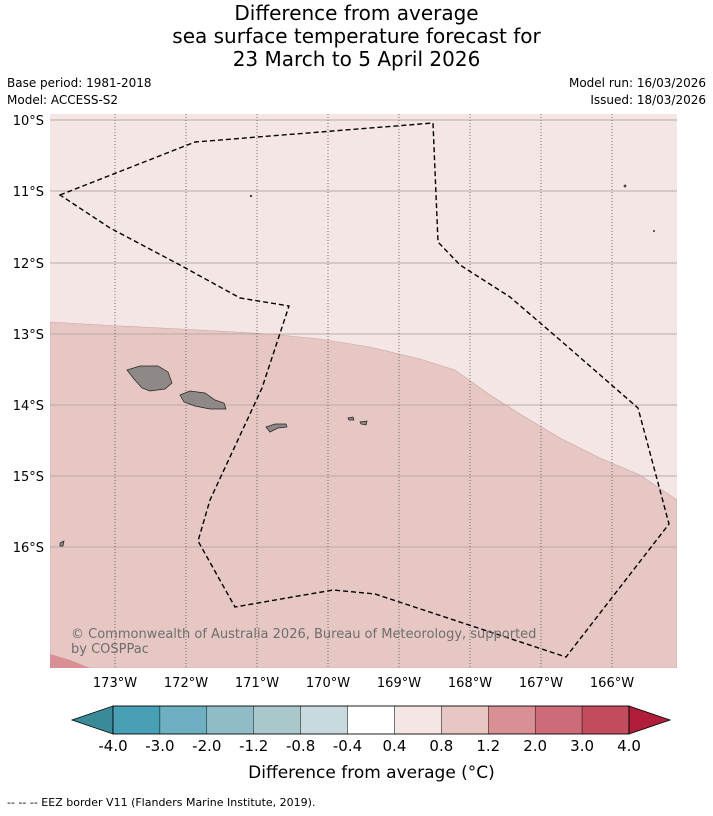 This screenshot has width=713, height=816. What do you see at coordinates (203, 400) in the screenshot?
I see `upolu-island` at bounding box center [203, 400].